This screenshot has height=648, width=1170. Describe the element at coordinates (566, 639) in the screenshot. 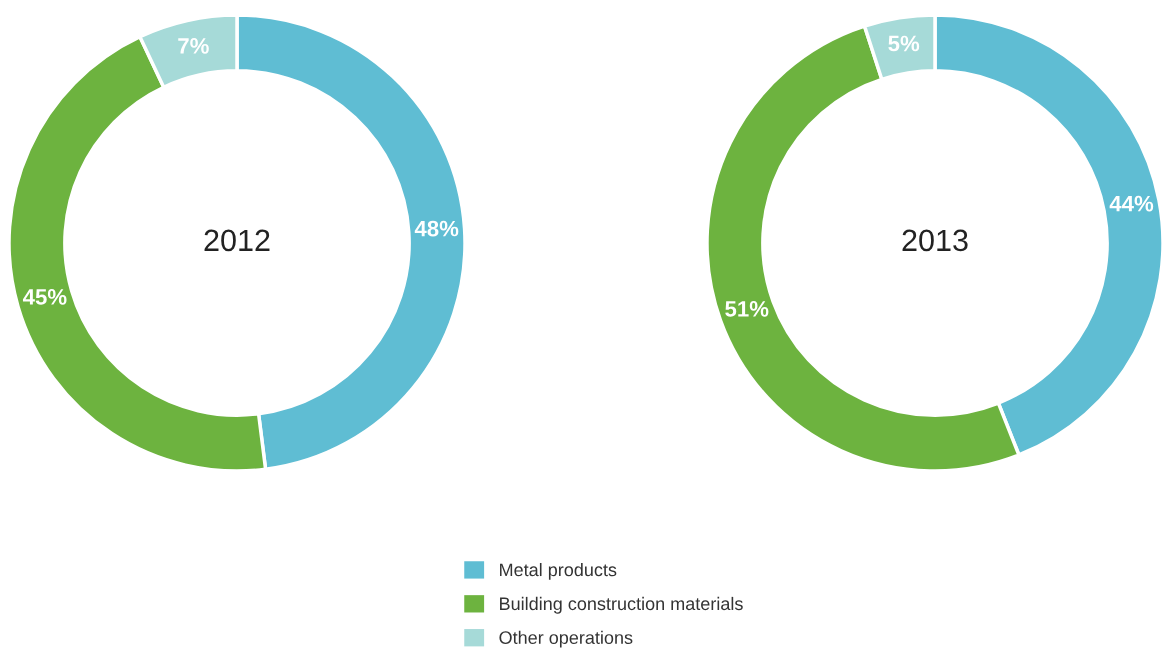

I see `legend-label: Other operations` at that location.